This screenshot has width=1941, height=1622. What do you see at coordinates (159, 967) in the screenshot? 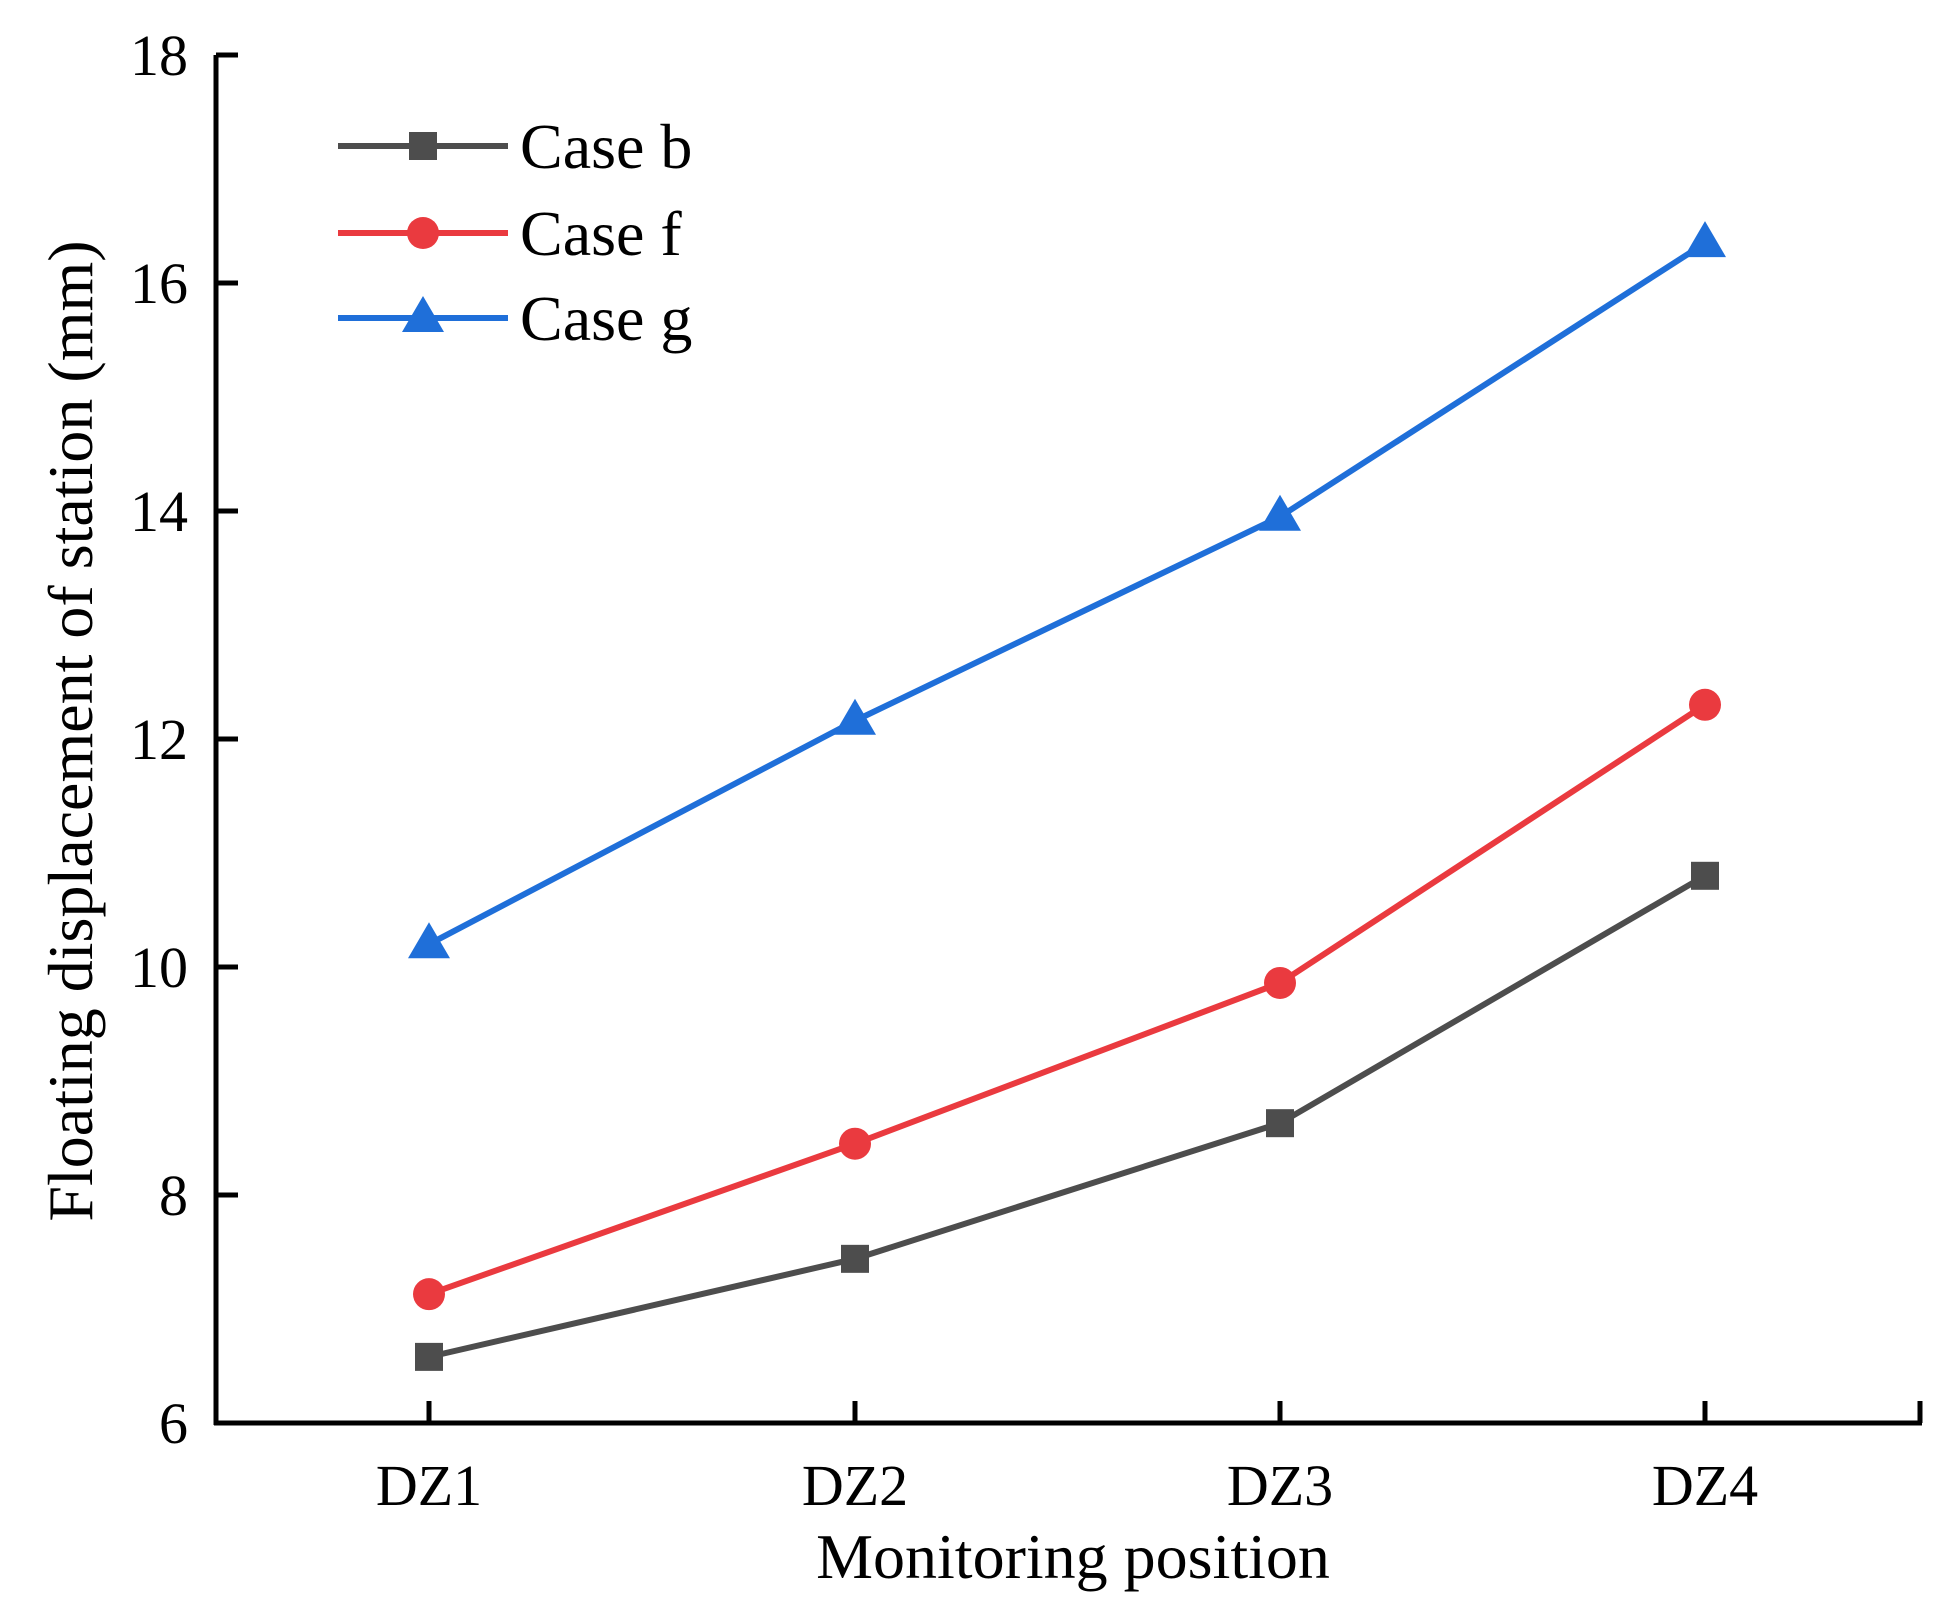
I see `y-tick-label: 10` at bounding box center [159, 967].